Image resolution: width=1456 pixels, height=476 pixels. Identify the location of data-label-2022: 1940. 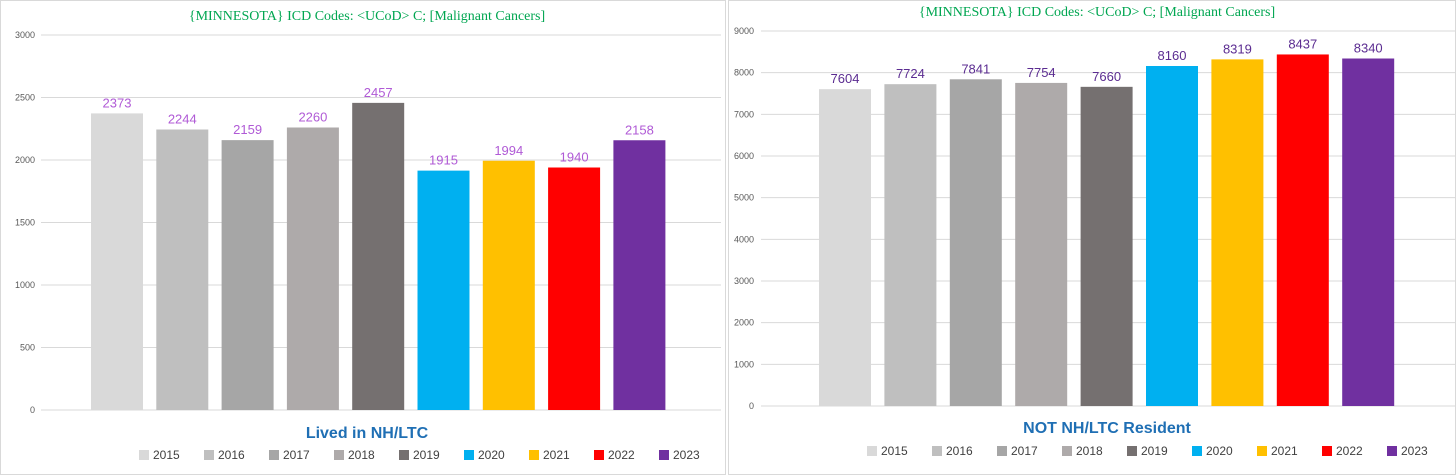
(574, 157).